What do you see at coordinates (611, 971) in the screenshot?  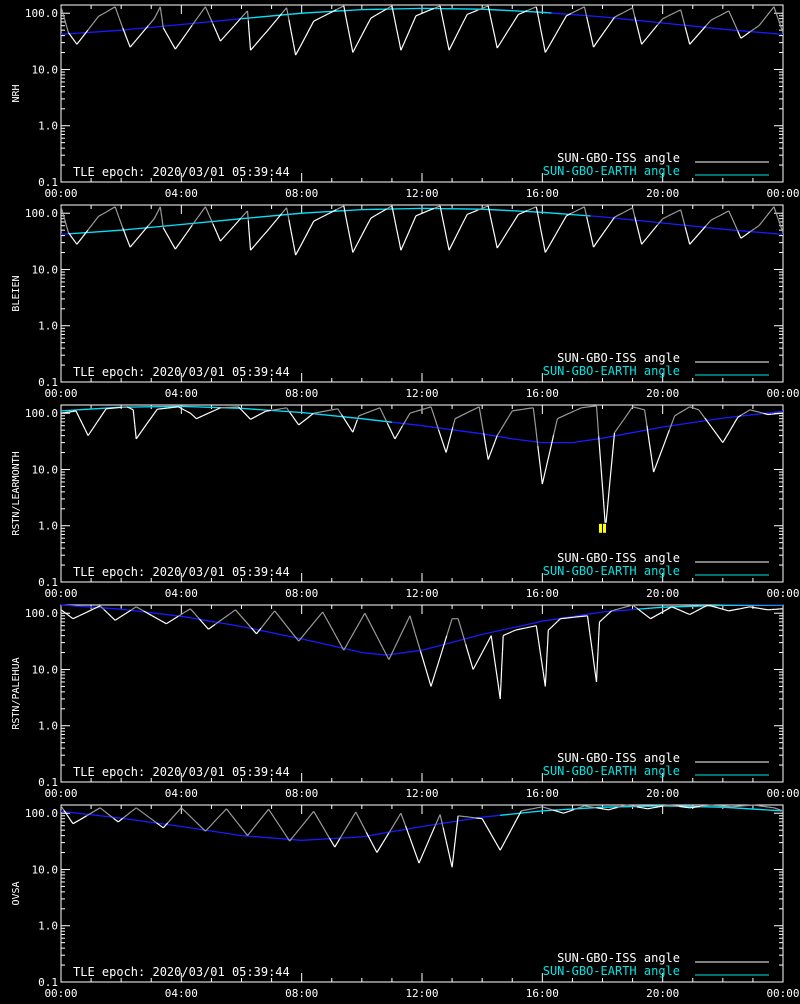 I see `legend-earth-label: SUN-GBO-EARTH angle` at bounding box center [611, 971].